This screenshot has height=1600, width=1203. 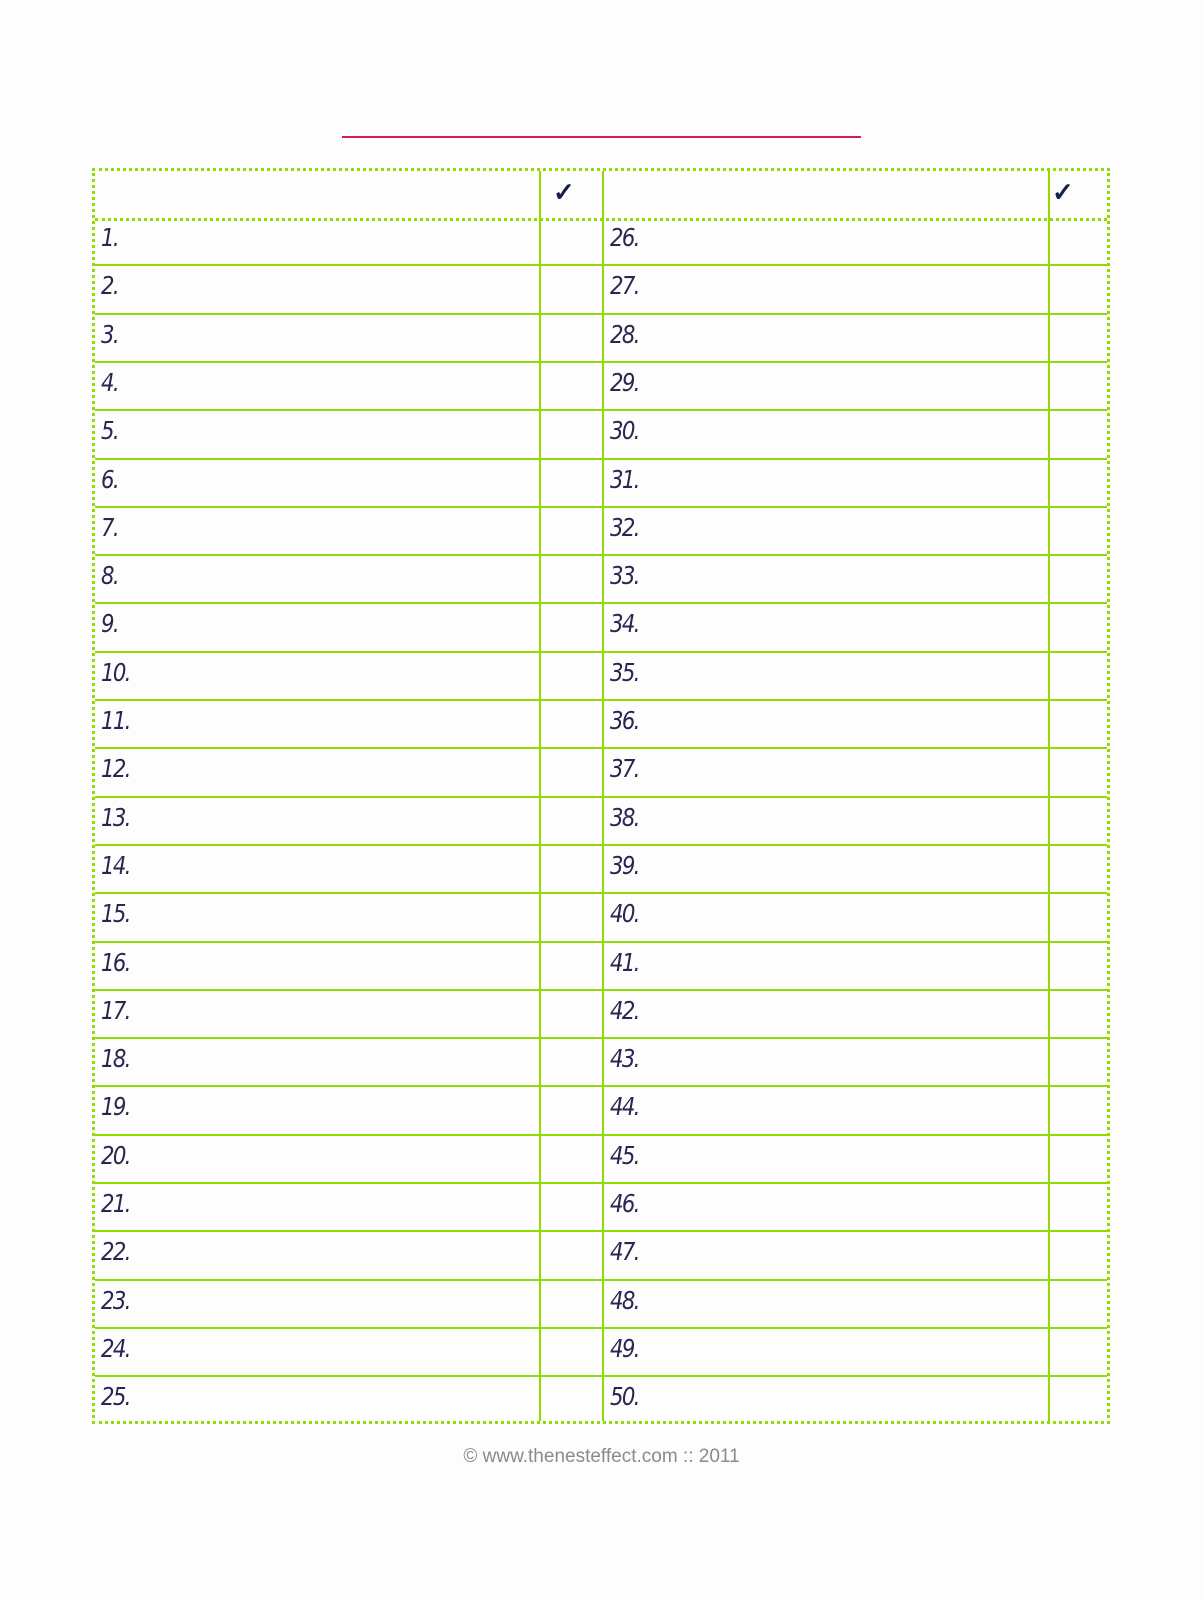 I want to click on item-cell: 37., so click(x=826, y=772).